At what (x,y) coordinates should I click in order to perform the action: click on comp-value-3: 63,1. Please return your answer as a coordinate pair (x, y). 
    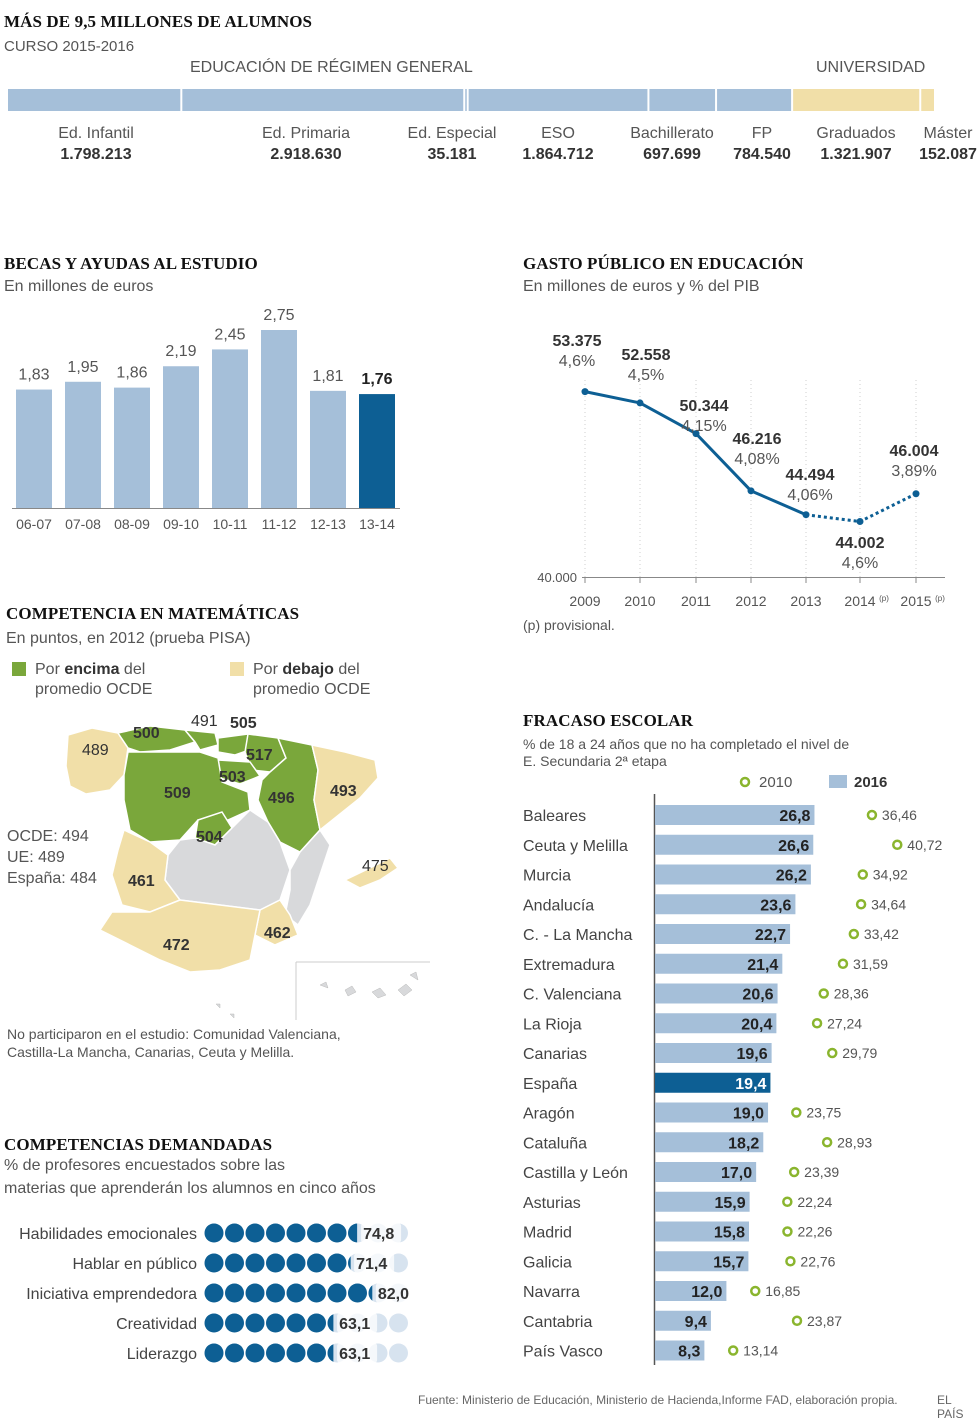
    Looking at the image, I should click on (354, 1324).